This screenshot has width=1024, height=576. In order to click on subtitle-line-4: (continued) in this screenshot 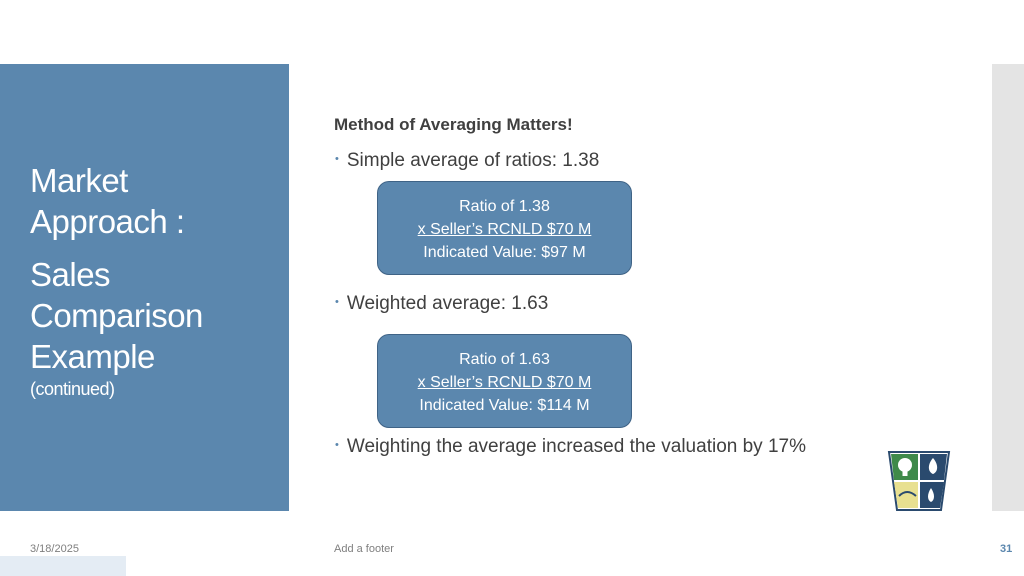, I will do `click(72, 389)`.